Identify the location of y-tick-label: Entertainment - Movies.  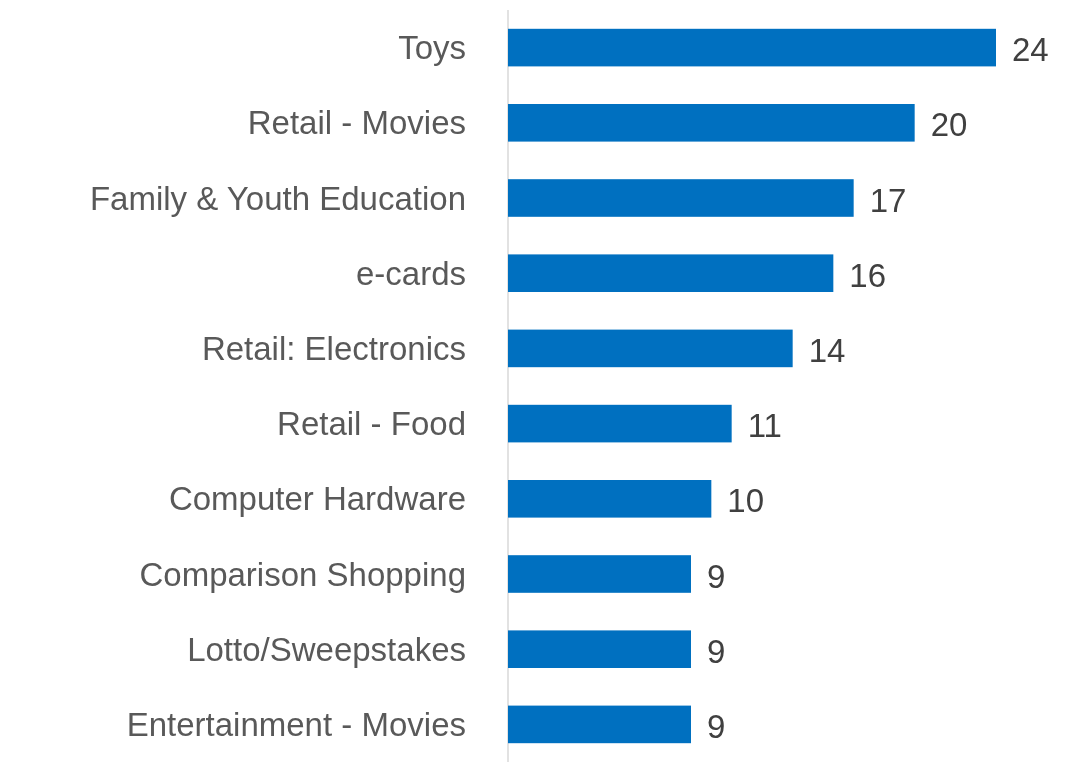
(296, 724).